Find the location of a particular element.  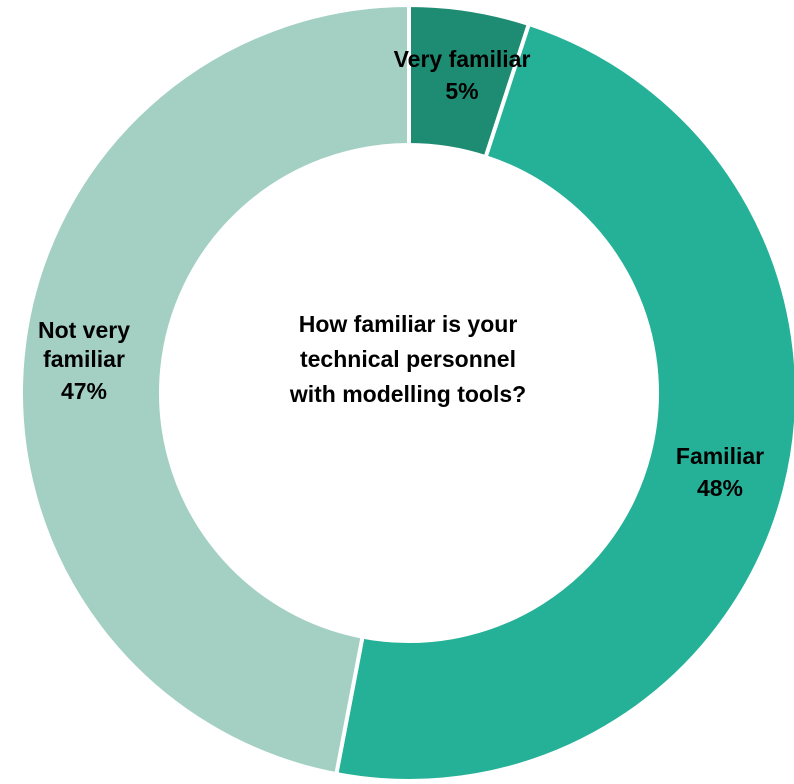

data-label-not-very-familiar-line-2: familiar is located at coordinates (84, 359).